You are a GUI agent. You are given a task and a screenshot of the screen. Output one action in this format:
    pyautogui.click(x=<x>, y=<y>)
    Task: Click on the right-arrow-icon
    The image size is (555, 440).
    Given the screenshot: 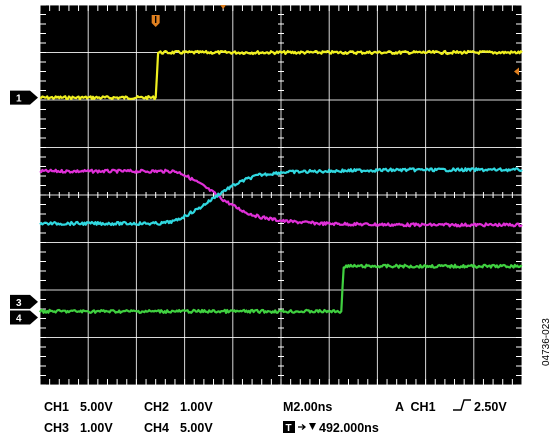 What is the action you would take?
    pyautogui.click(x=302, y=427)
    